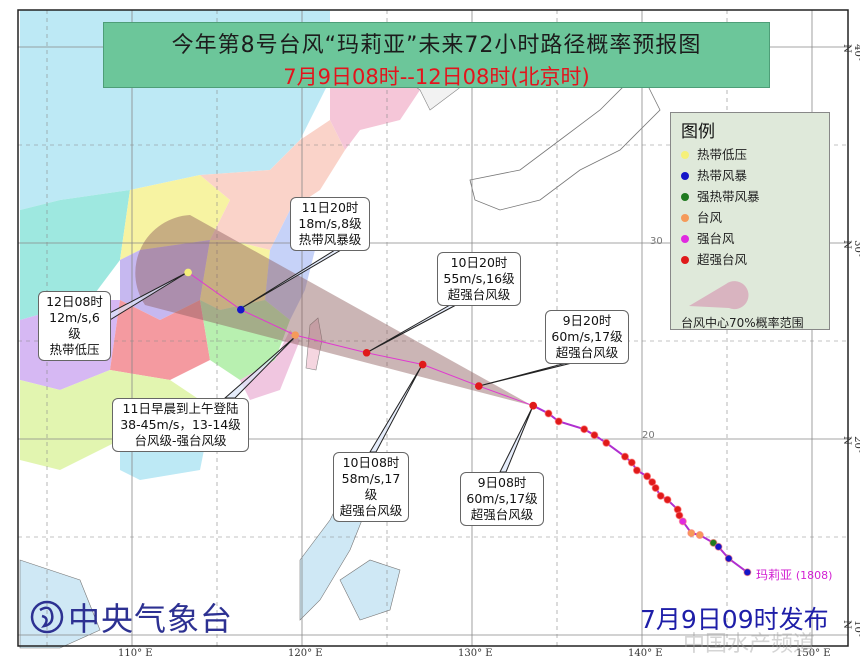 The image size is (860, 664). I want to click on callout-time: 10日08时, so click(371, 462).